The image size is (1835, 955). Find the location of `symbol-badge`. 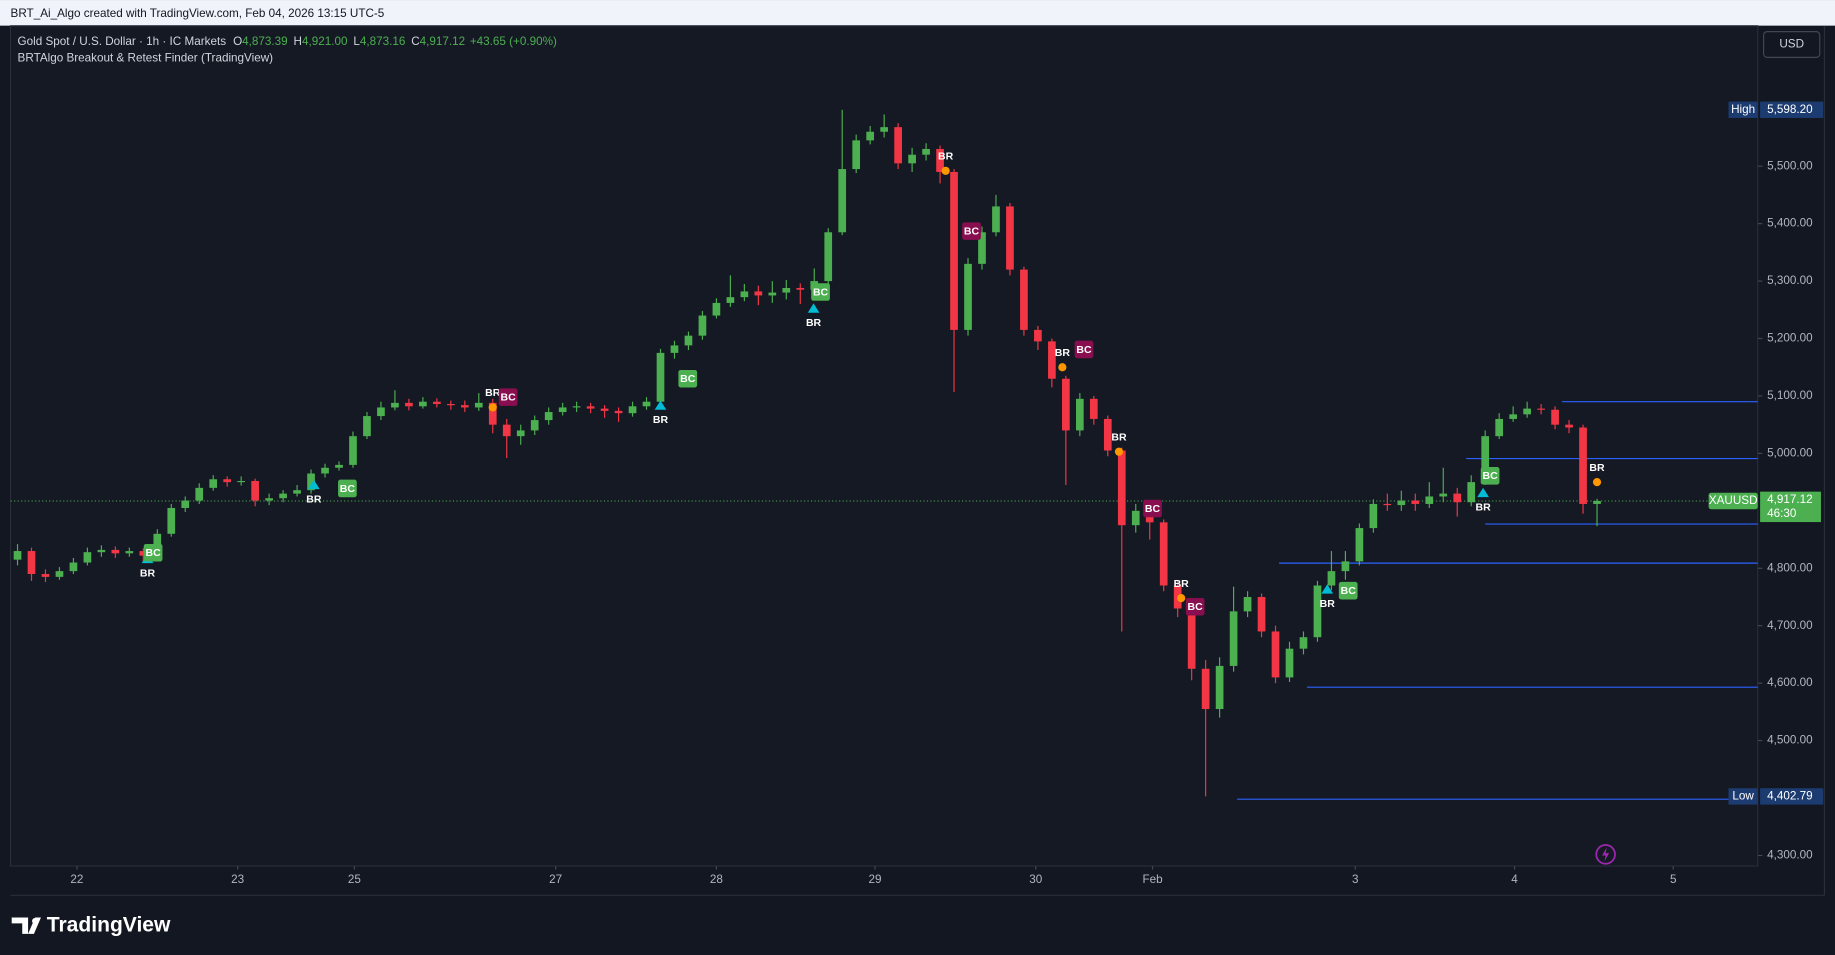

symbol-badge is located at coordinates (1733, 501).